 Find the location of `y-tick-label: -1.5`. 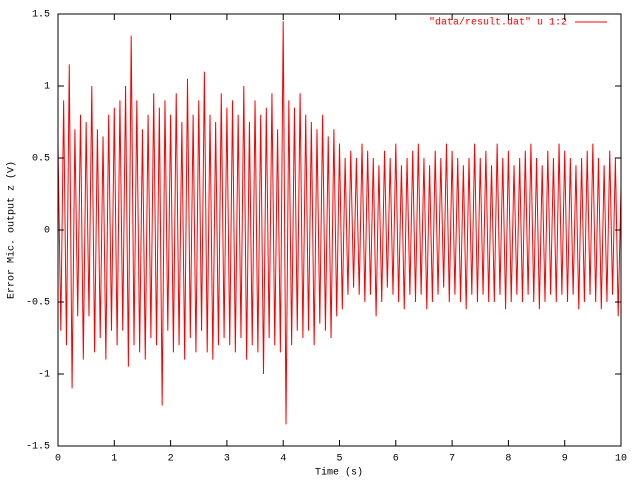

y-tick-label: -1.5 is located at coordinates (38, 447).